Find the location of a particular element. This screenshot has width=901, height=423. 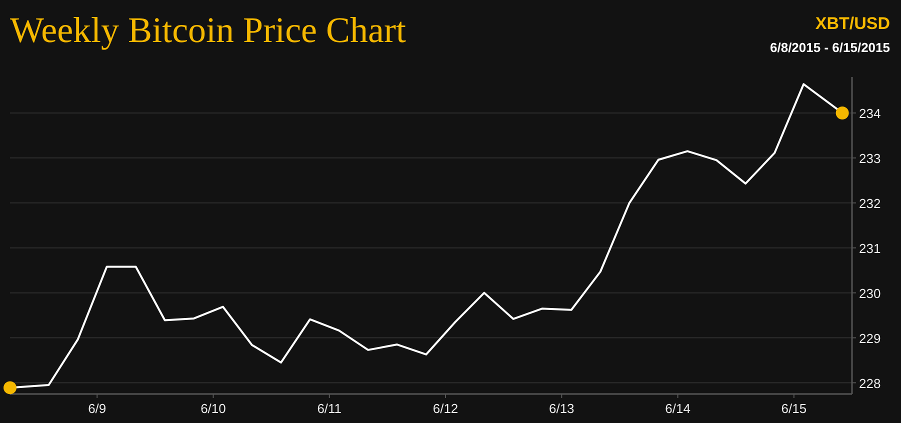

y-tick-label: 232 is located at coordinates (870, 203).